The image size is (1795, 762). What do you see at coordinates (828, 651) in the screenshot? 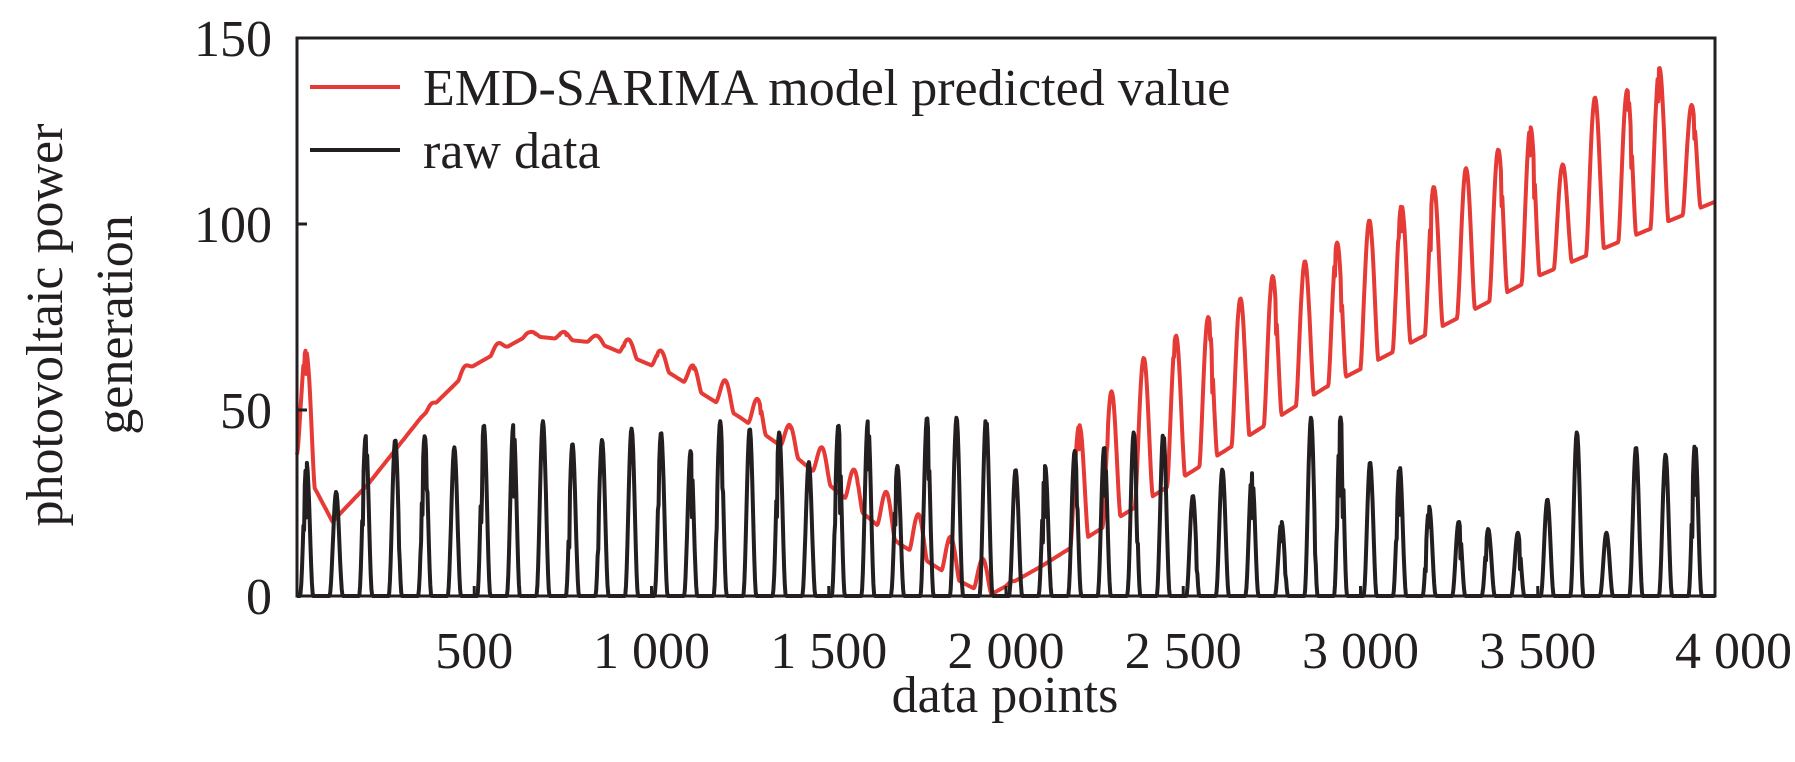
I see `x-tick-label: 1 500` at bounding box center [828, 651].